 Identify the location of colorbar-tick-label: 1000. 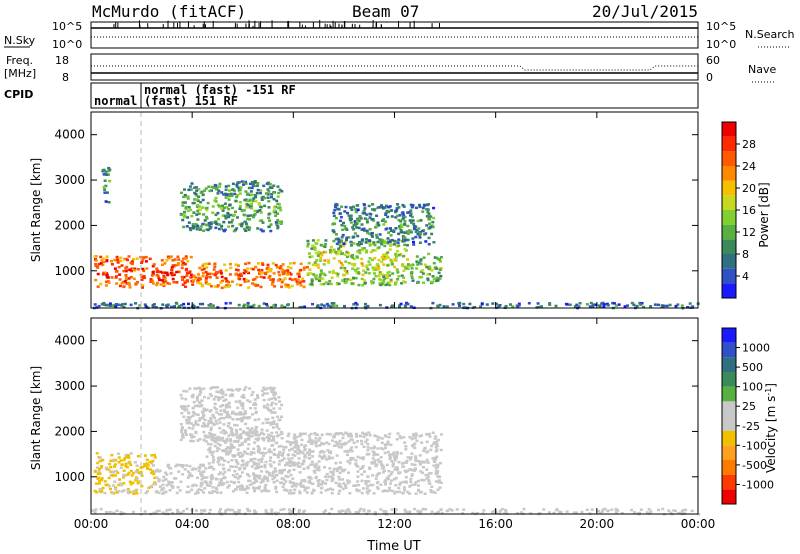
(756, 348).